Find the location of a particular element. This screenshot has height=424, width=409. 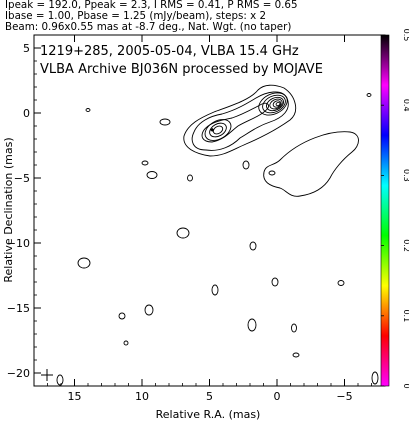

y-tick-label: −15 is located at coordinates (18, 308).